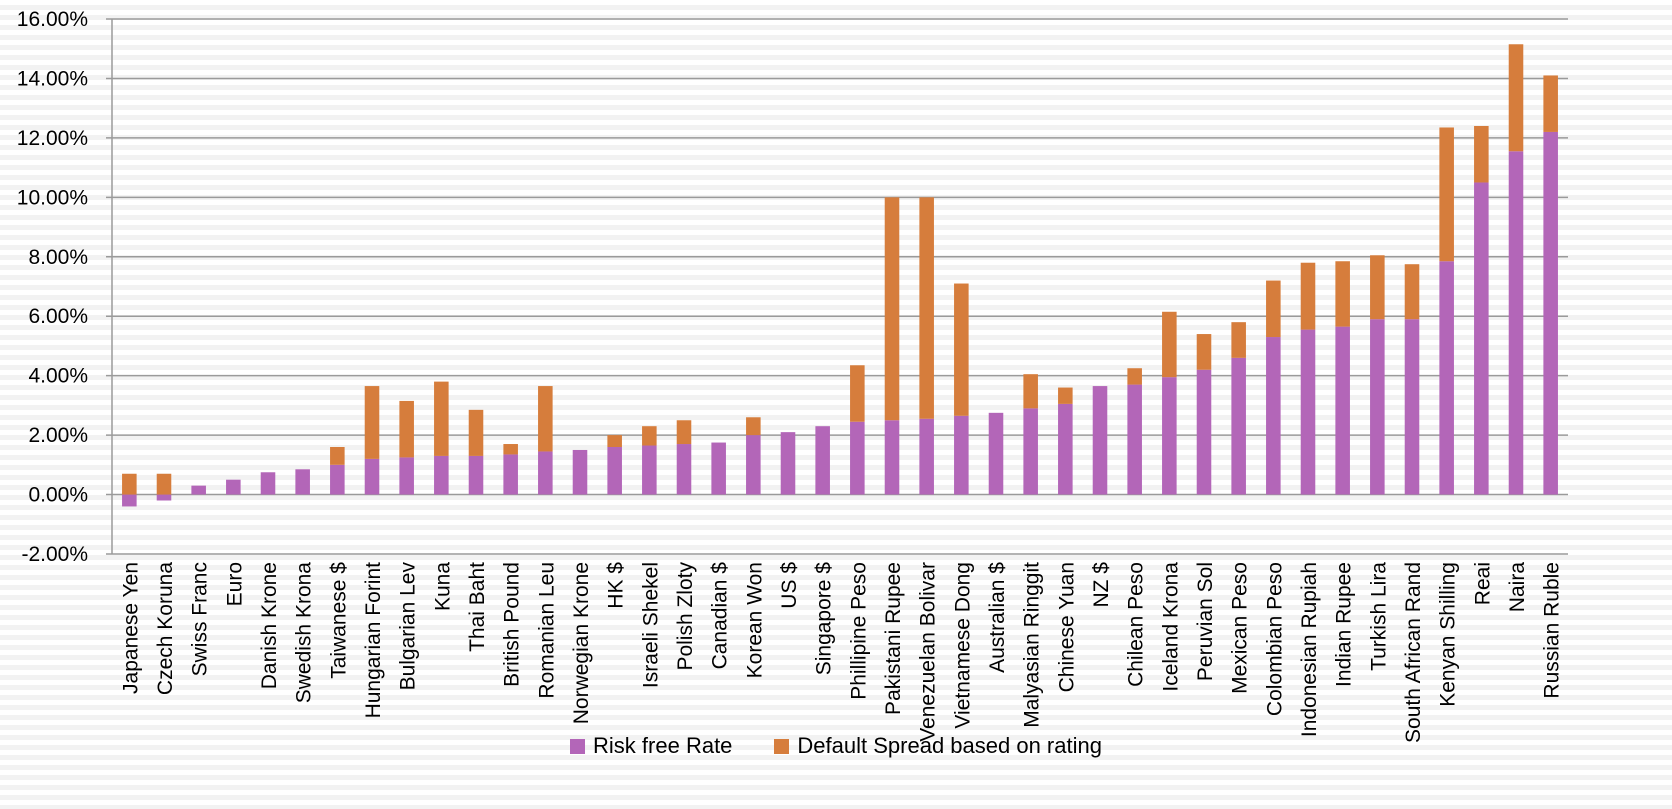 The image size is (1672, 809). Describe the element at coordinates (581, 643) in the screenshot. I see `x-tick-label: Norwegian Krone` at that location.